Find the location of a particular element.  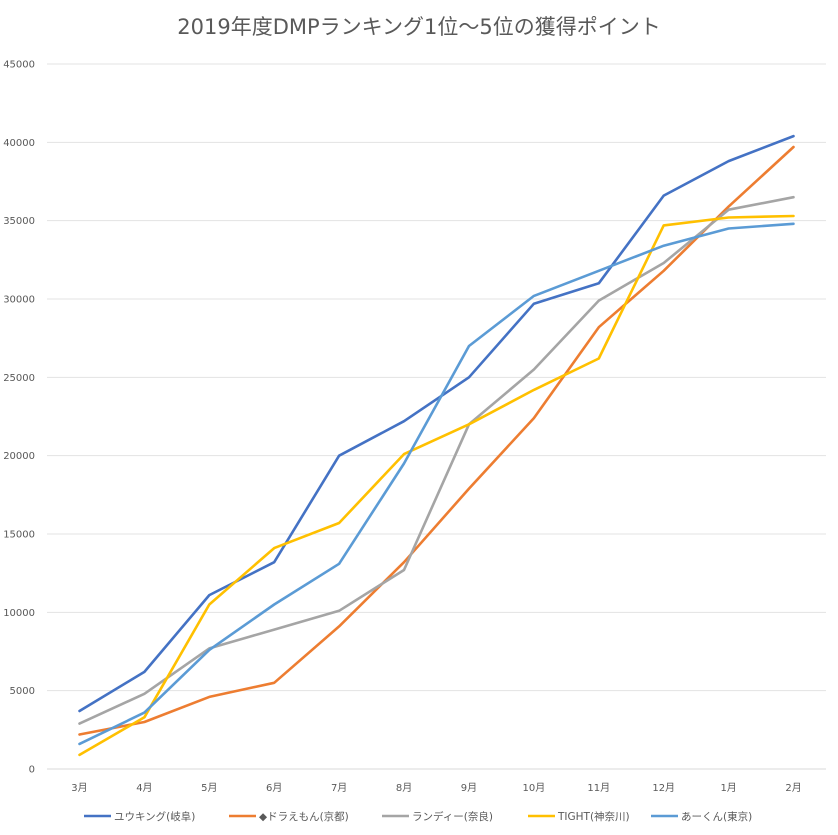

x-tick-label: 11月 is located at coordinates (598, 788).